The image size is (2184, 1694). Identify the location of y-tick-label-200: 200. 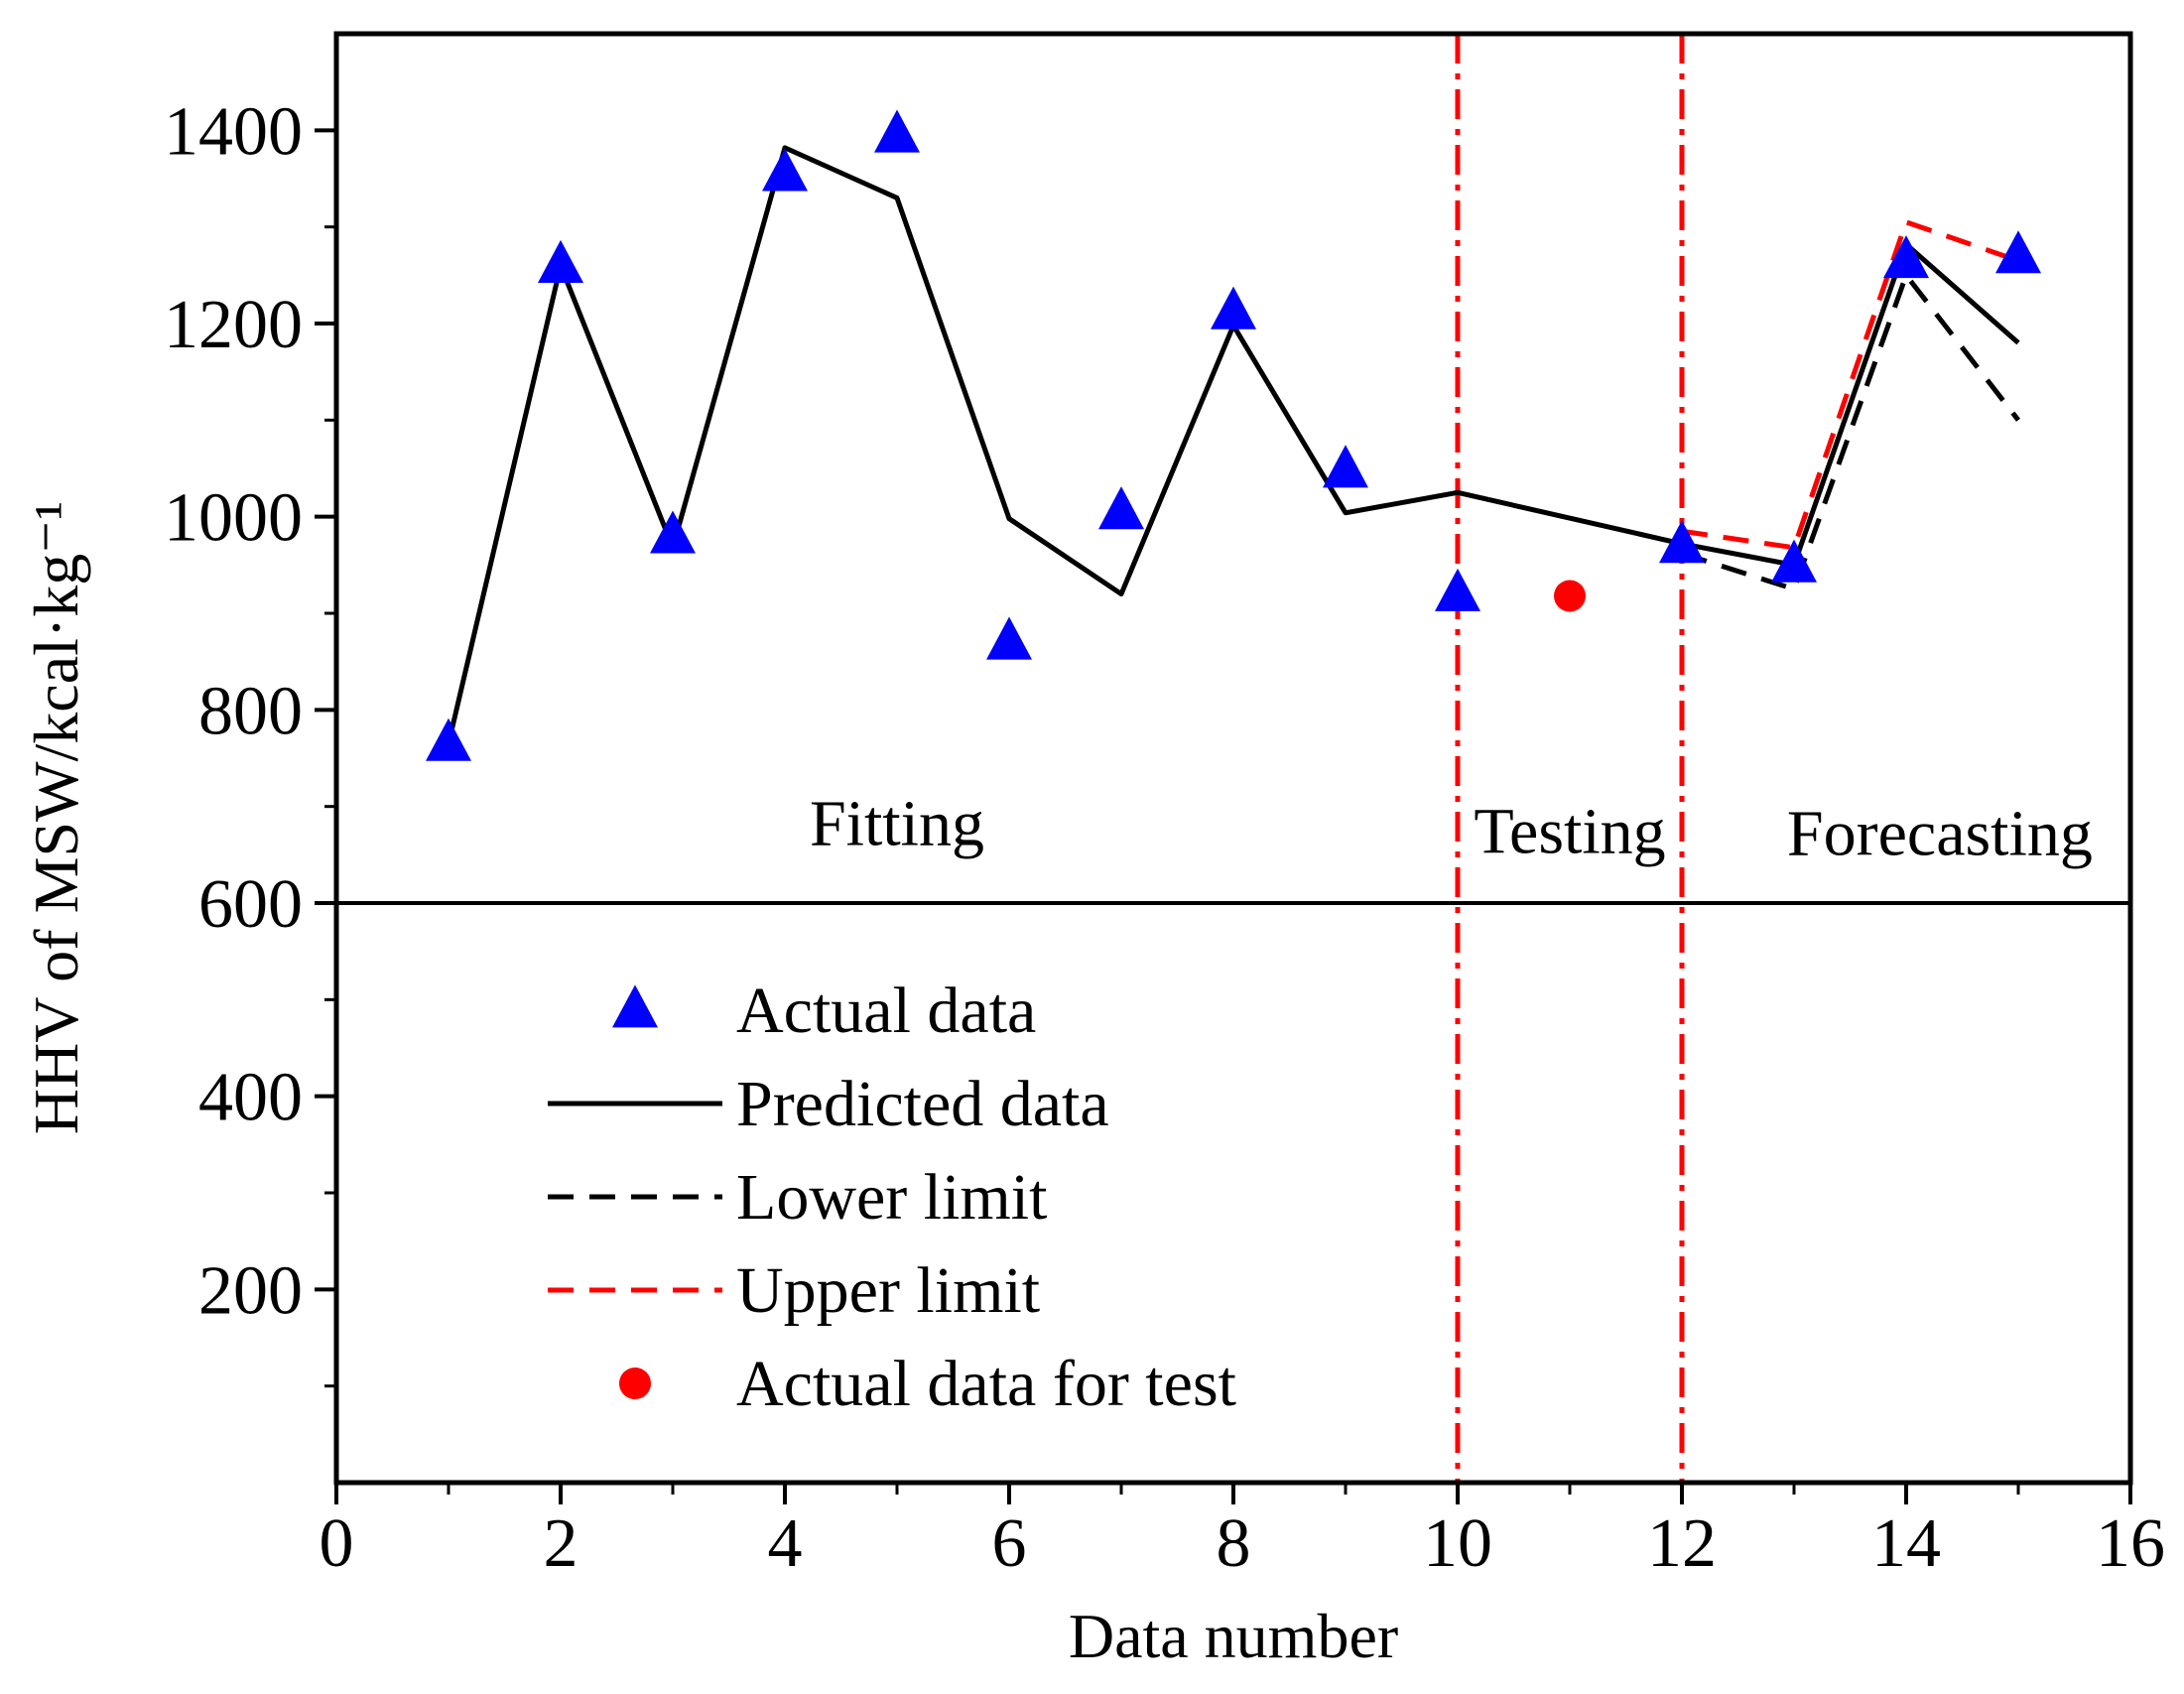
(250, 1290).